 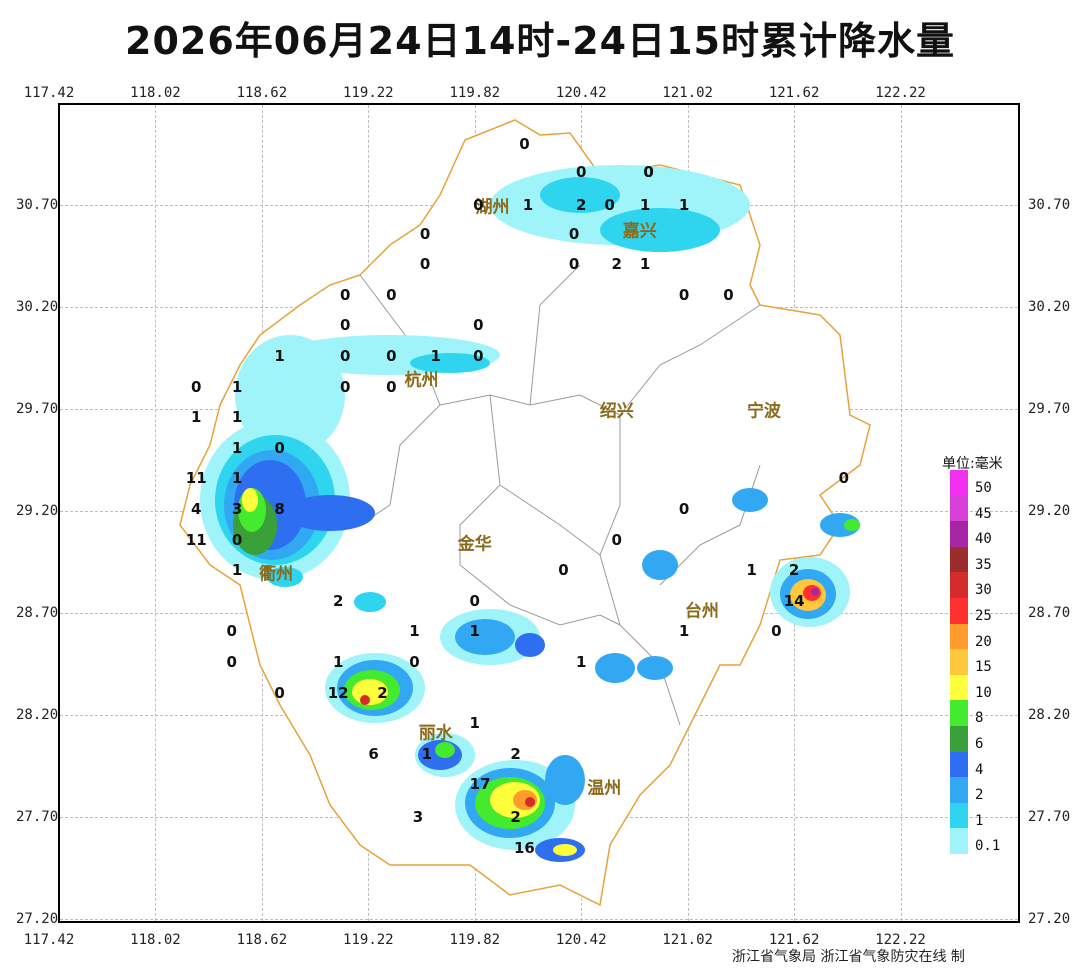 I want to click on legend-label: 10, so click(x=983, y=692).